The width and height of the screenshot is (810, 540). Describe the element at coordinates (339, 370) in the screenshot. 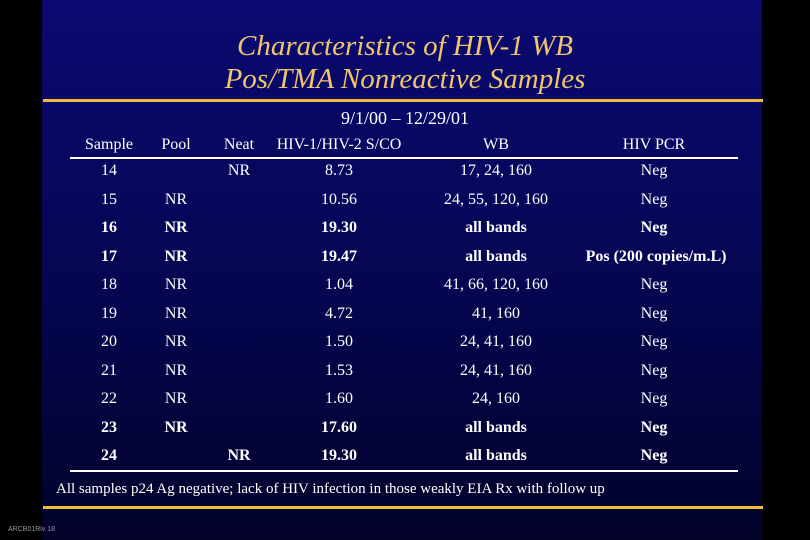

I see `cell-sco: 1.53` at that location.